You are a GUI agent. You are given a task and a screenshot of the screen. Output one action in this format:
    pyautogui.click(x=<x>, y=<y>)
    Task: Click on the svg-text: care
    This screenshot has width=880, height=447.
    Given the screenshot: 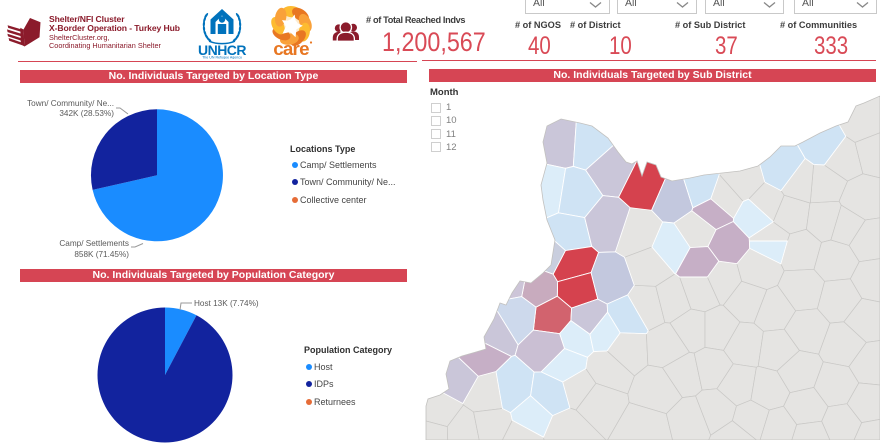 What is the action you would take?
    pyautogui.click(x=291, y=48)
    